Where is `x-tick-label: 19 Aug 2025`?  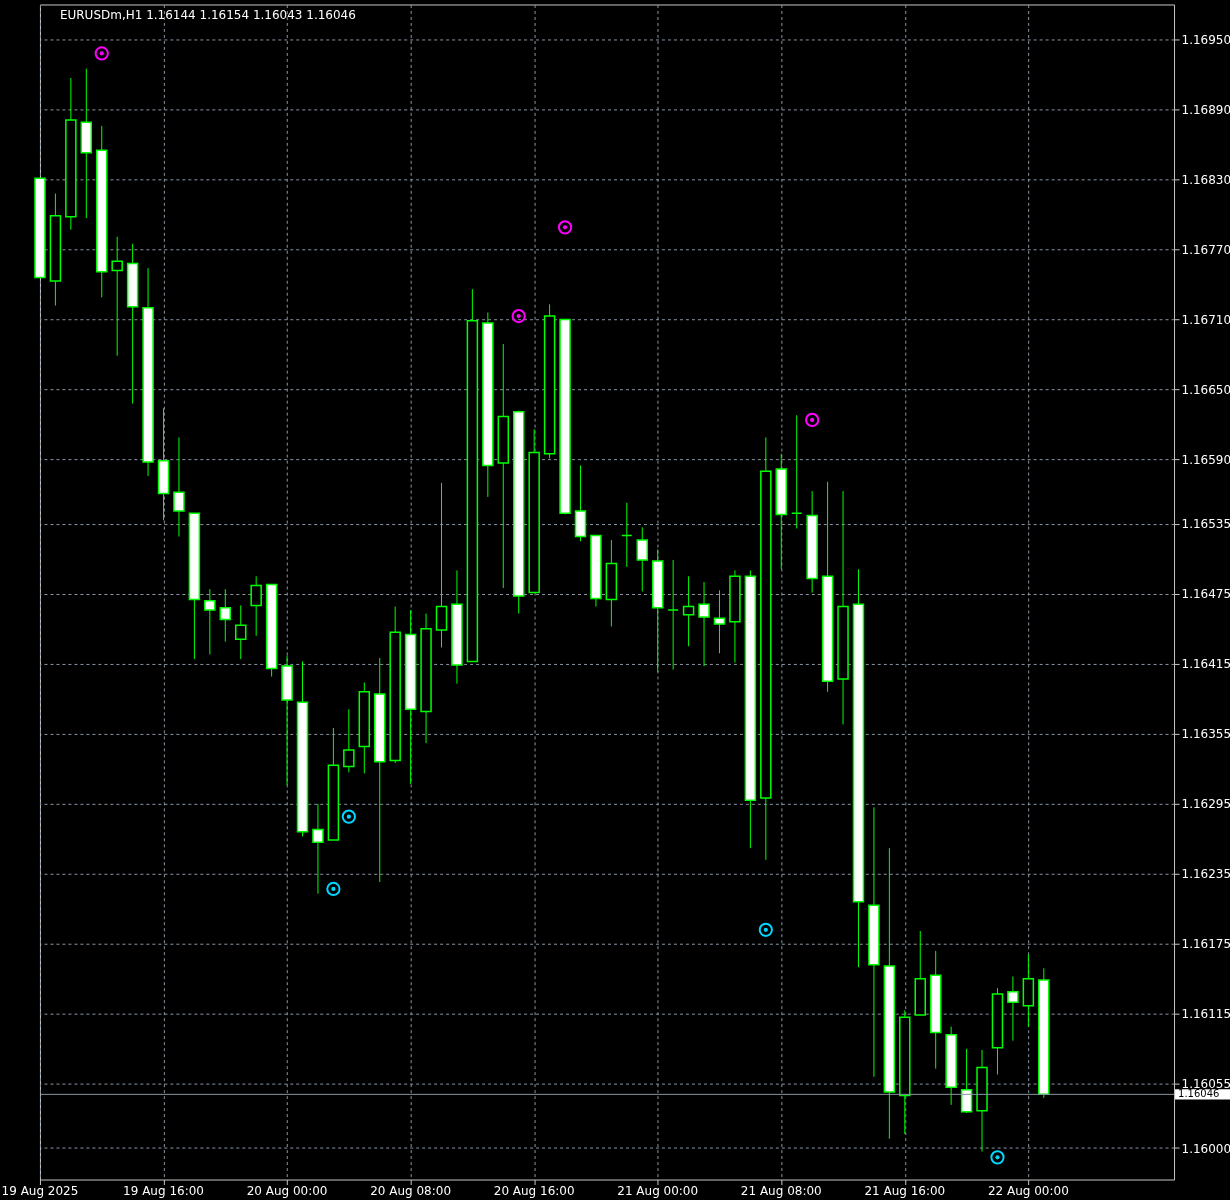 x-tick-label: 19 Aug 2025 is located at coordinates (40, 1190).